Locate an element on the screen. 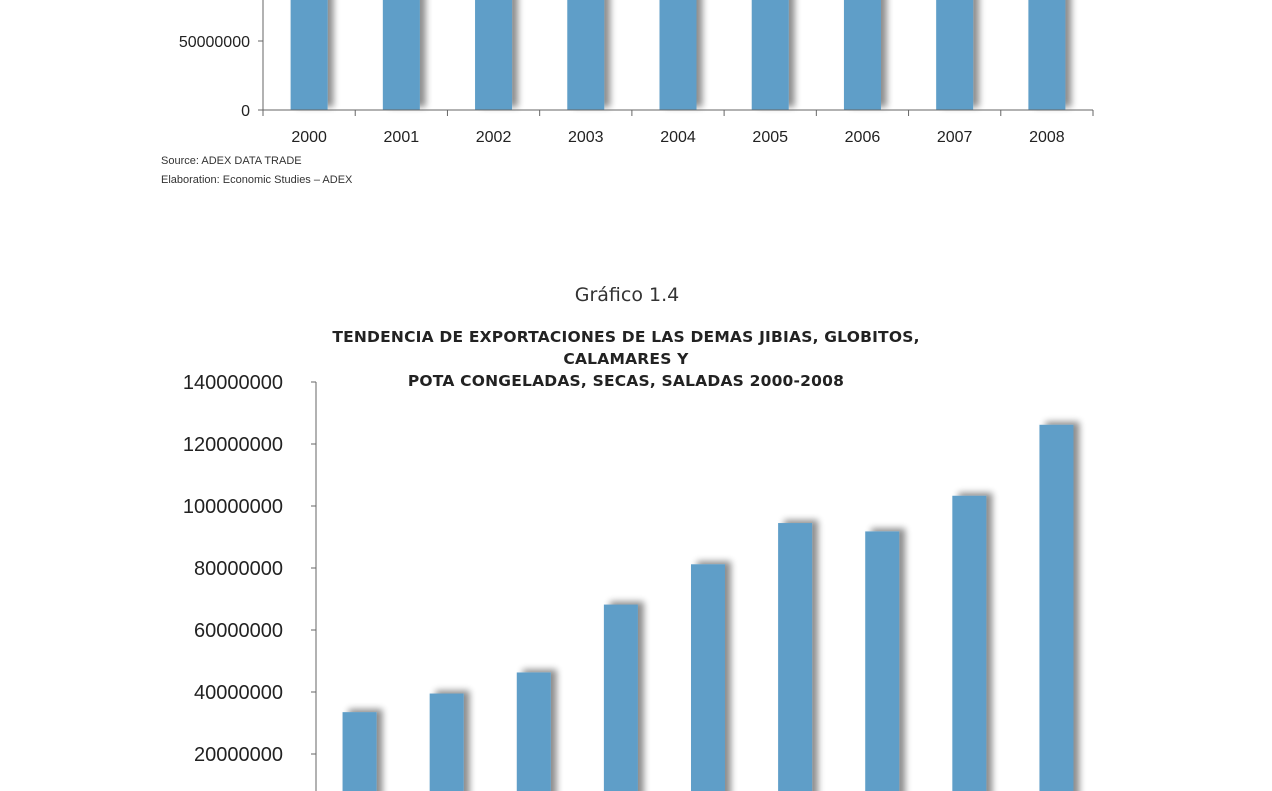  source-note: Source: ADEX DATA TRADE is located at coordinates (231, 161).